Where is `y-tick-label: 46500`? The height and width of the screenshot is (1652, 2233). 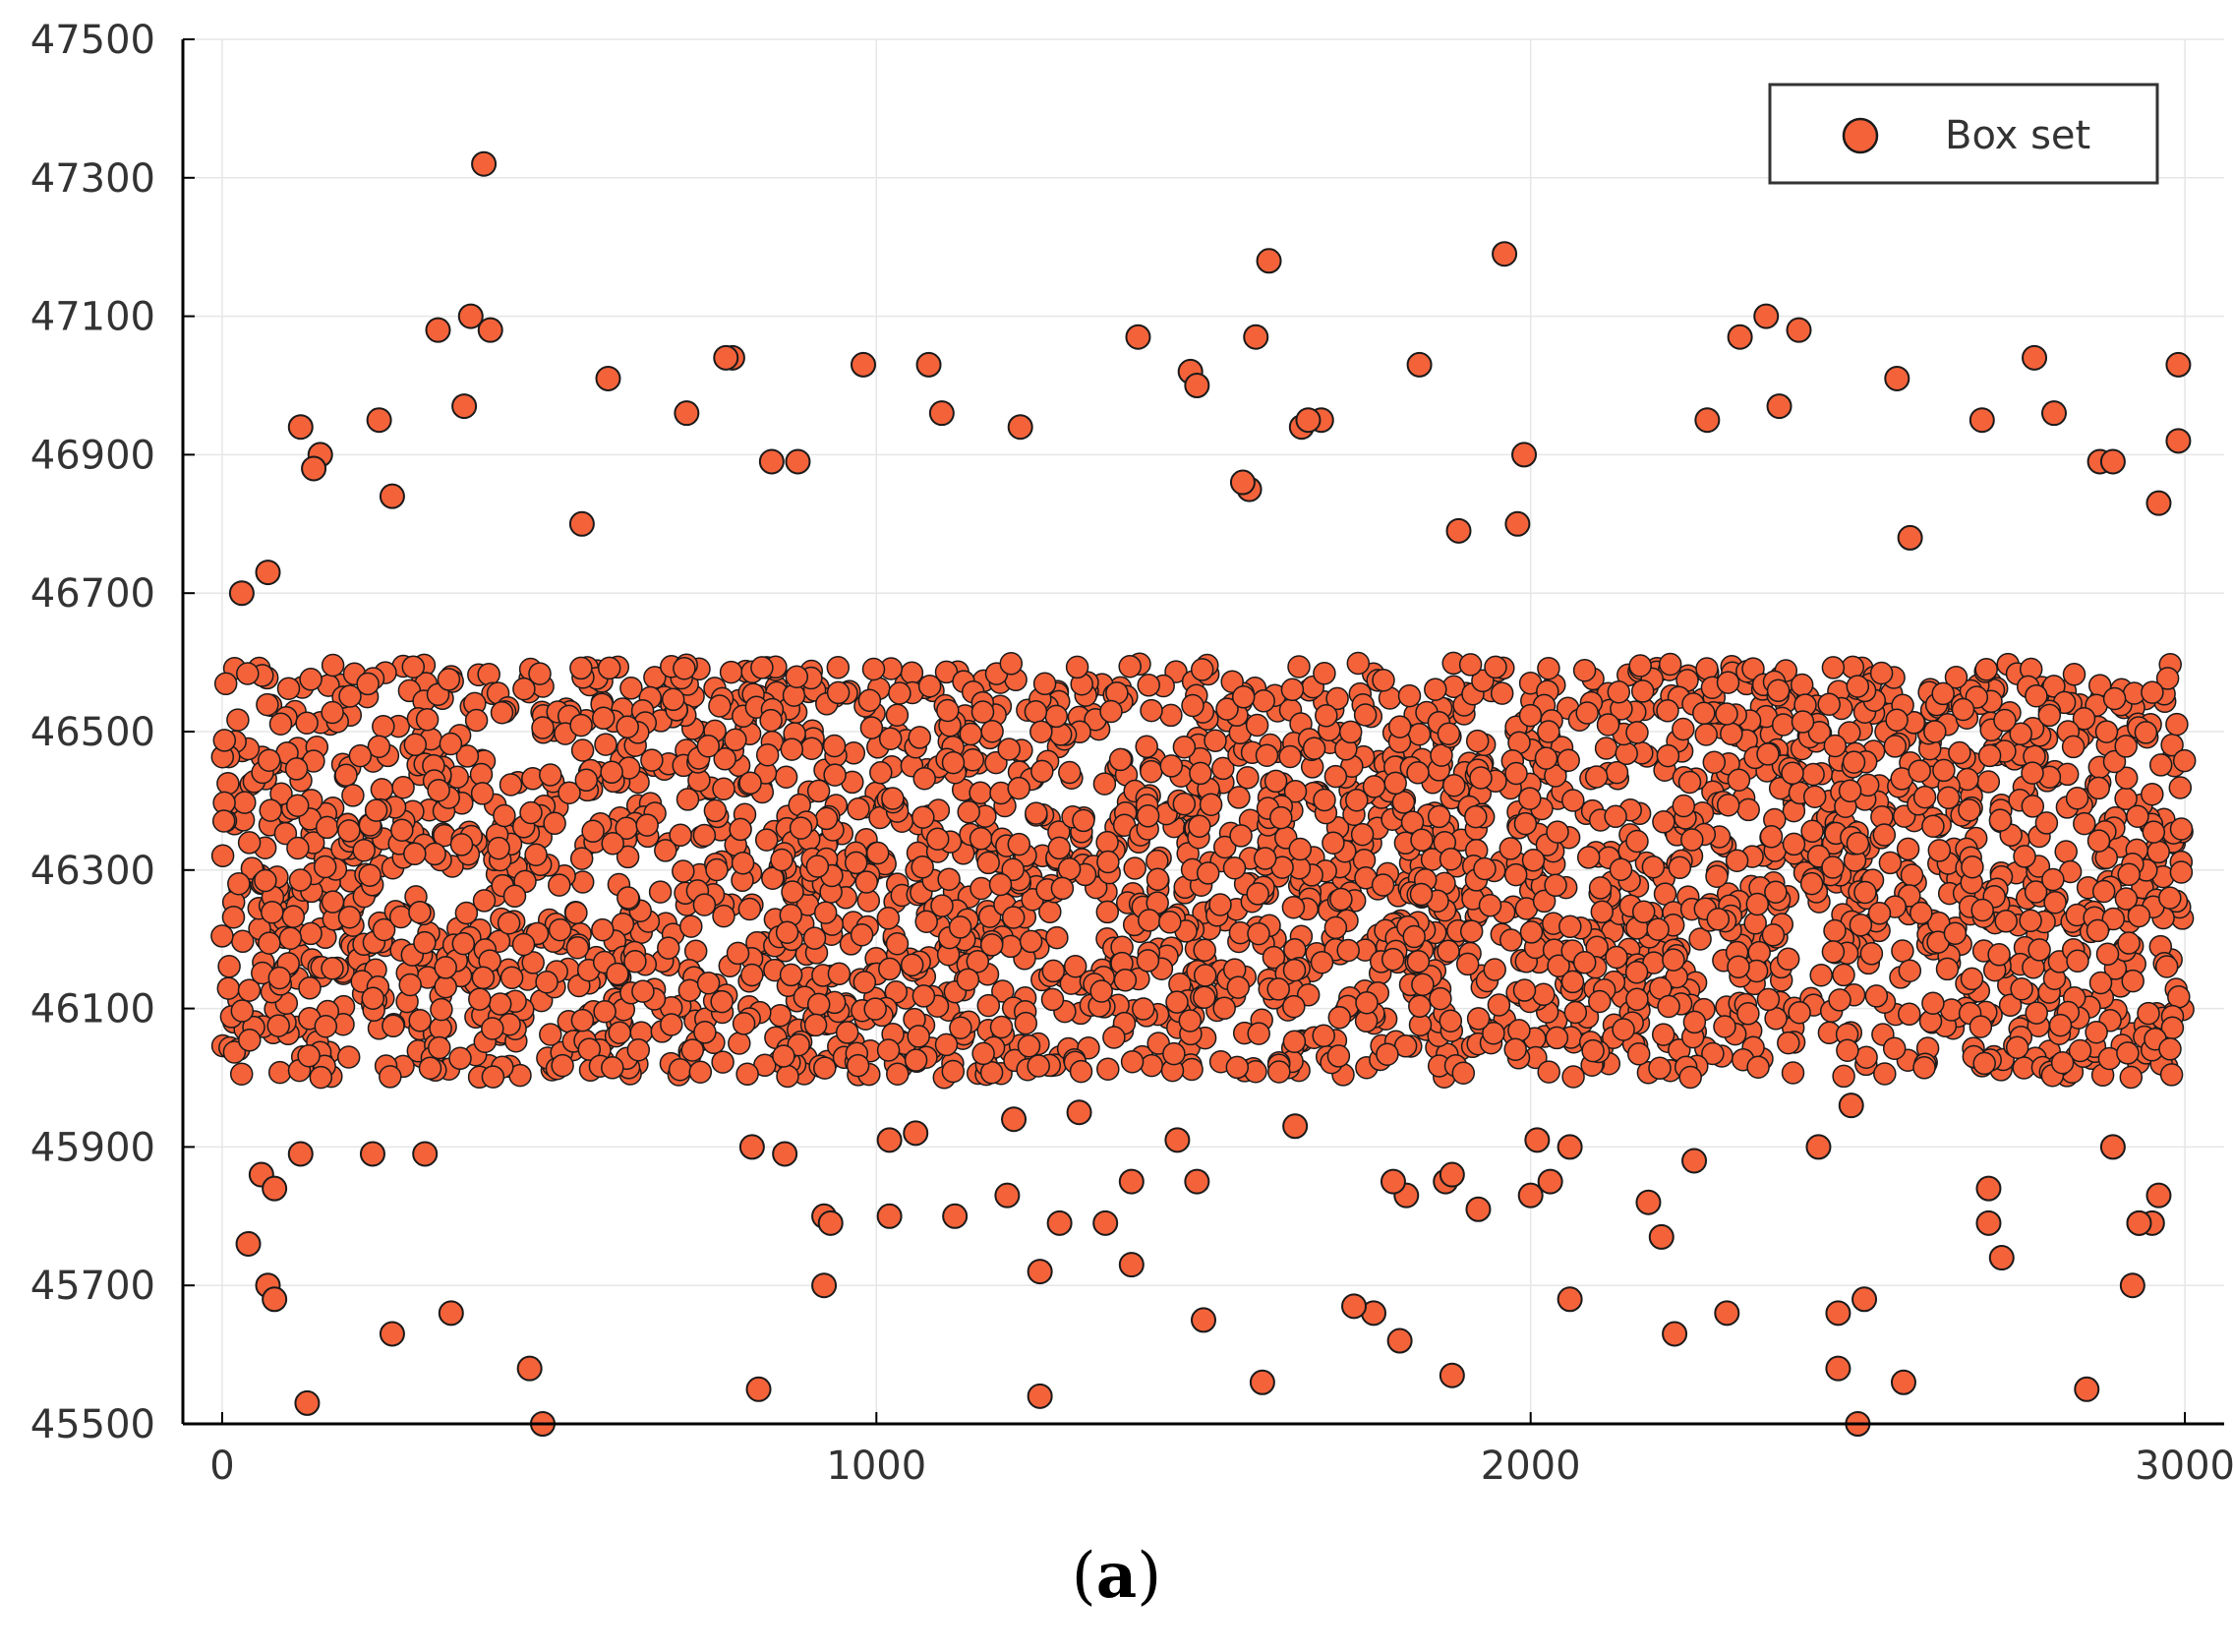 y-tick-label: 46500 is located at coordinates (92, 732).